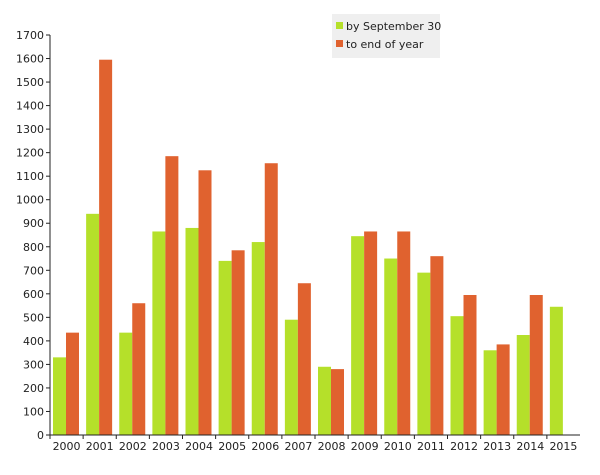  I want to click on x-tick-label: 2007, so click(298, 446).